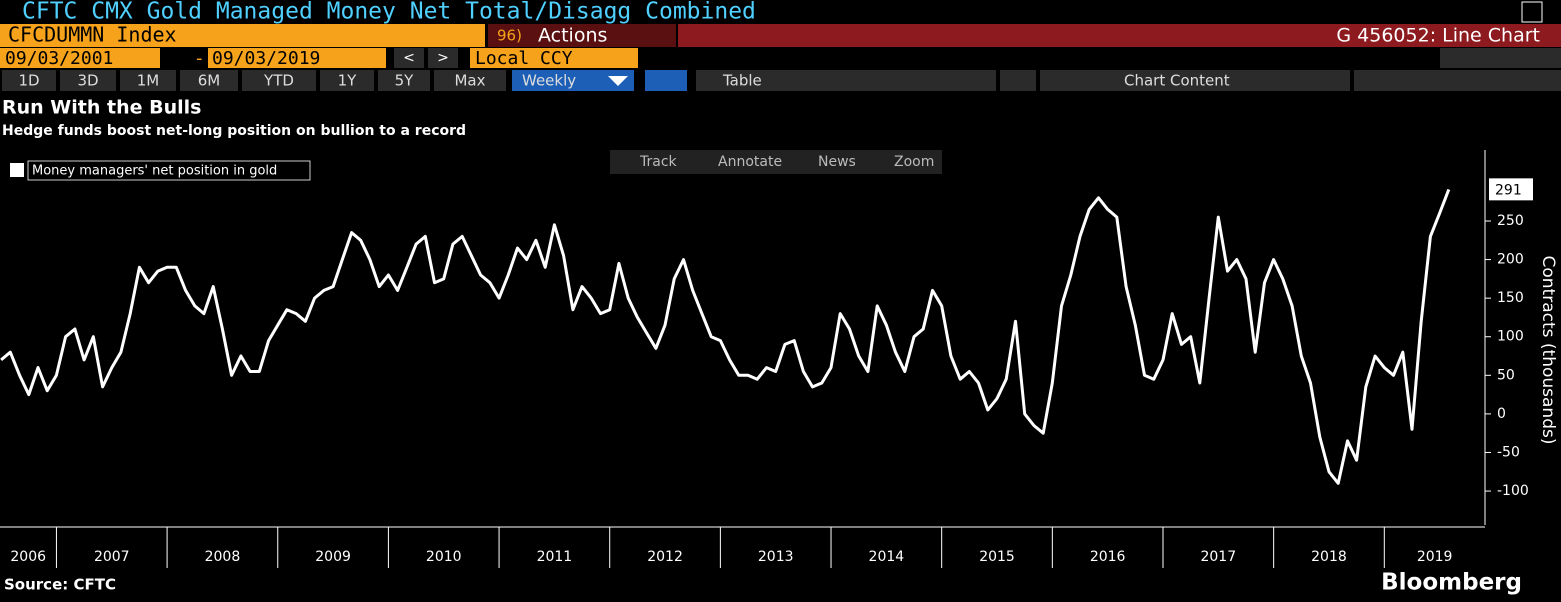  I want to click on x-tick-label: 2006, so click(28, 557).